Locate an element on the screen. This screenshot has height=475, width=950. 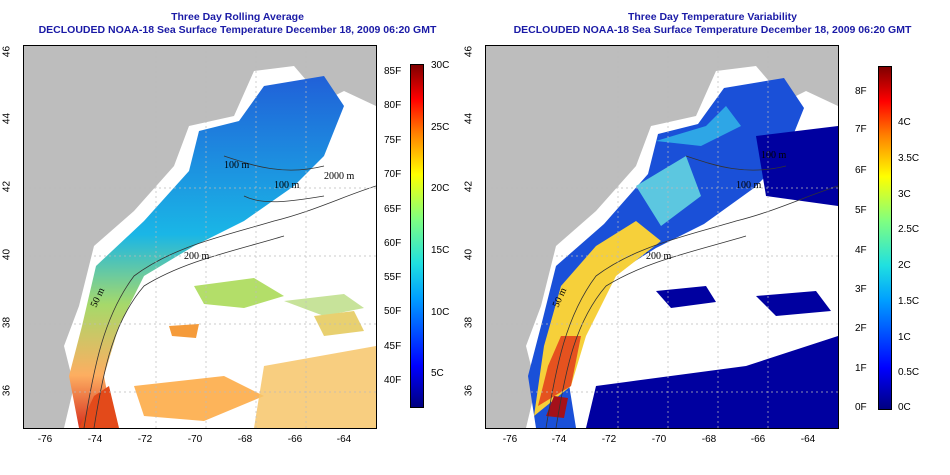
c-label: 25C is located at coordinates (440, 127).